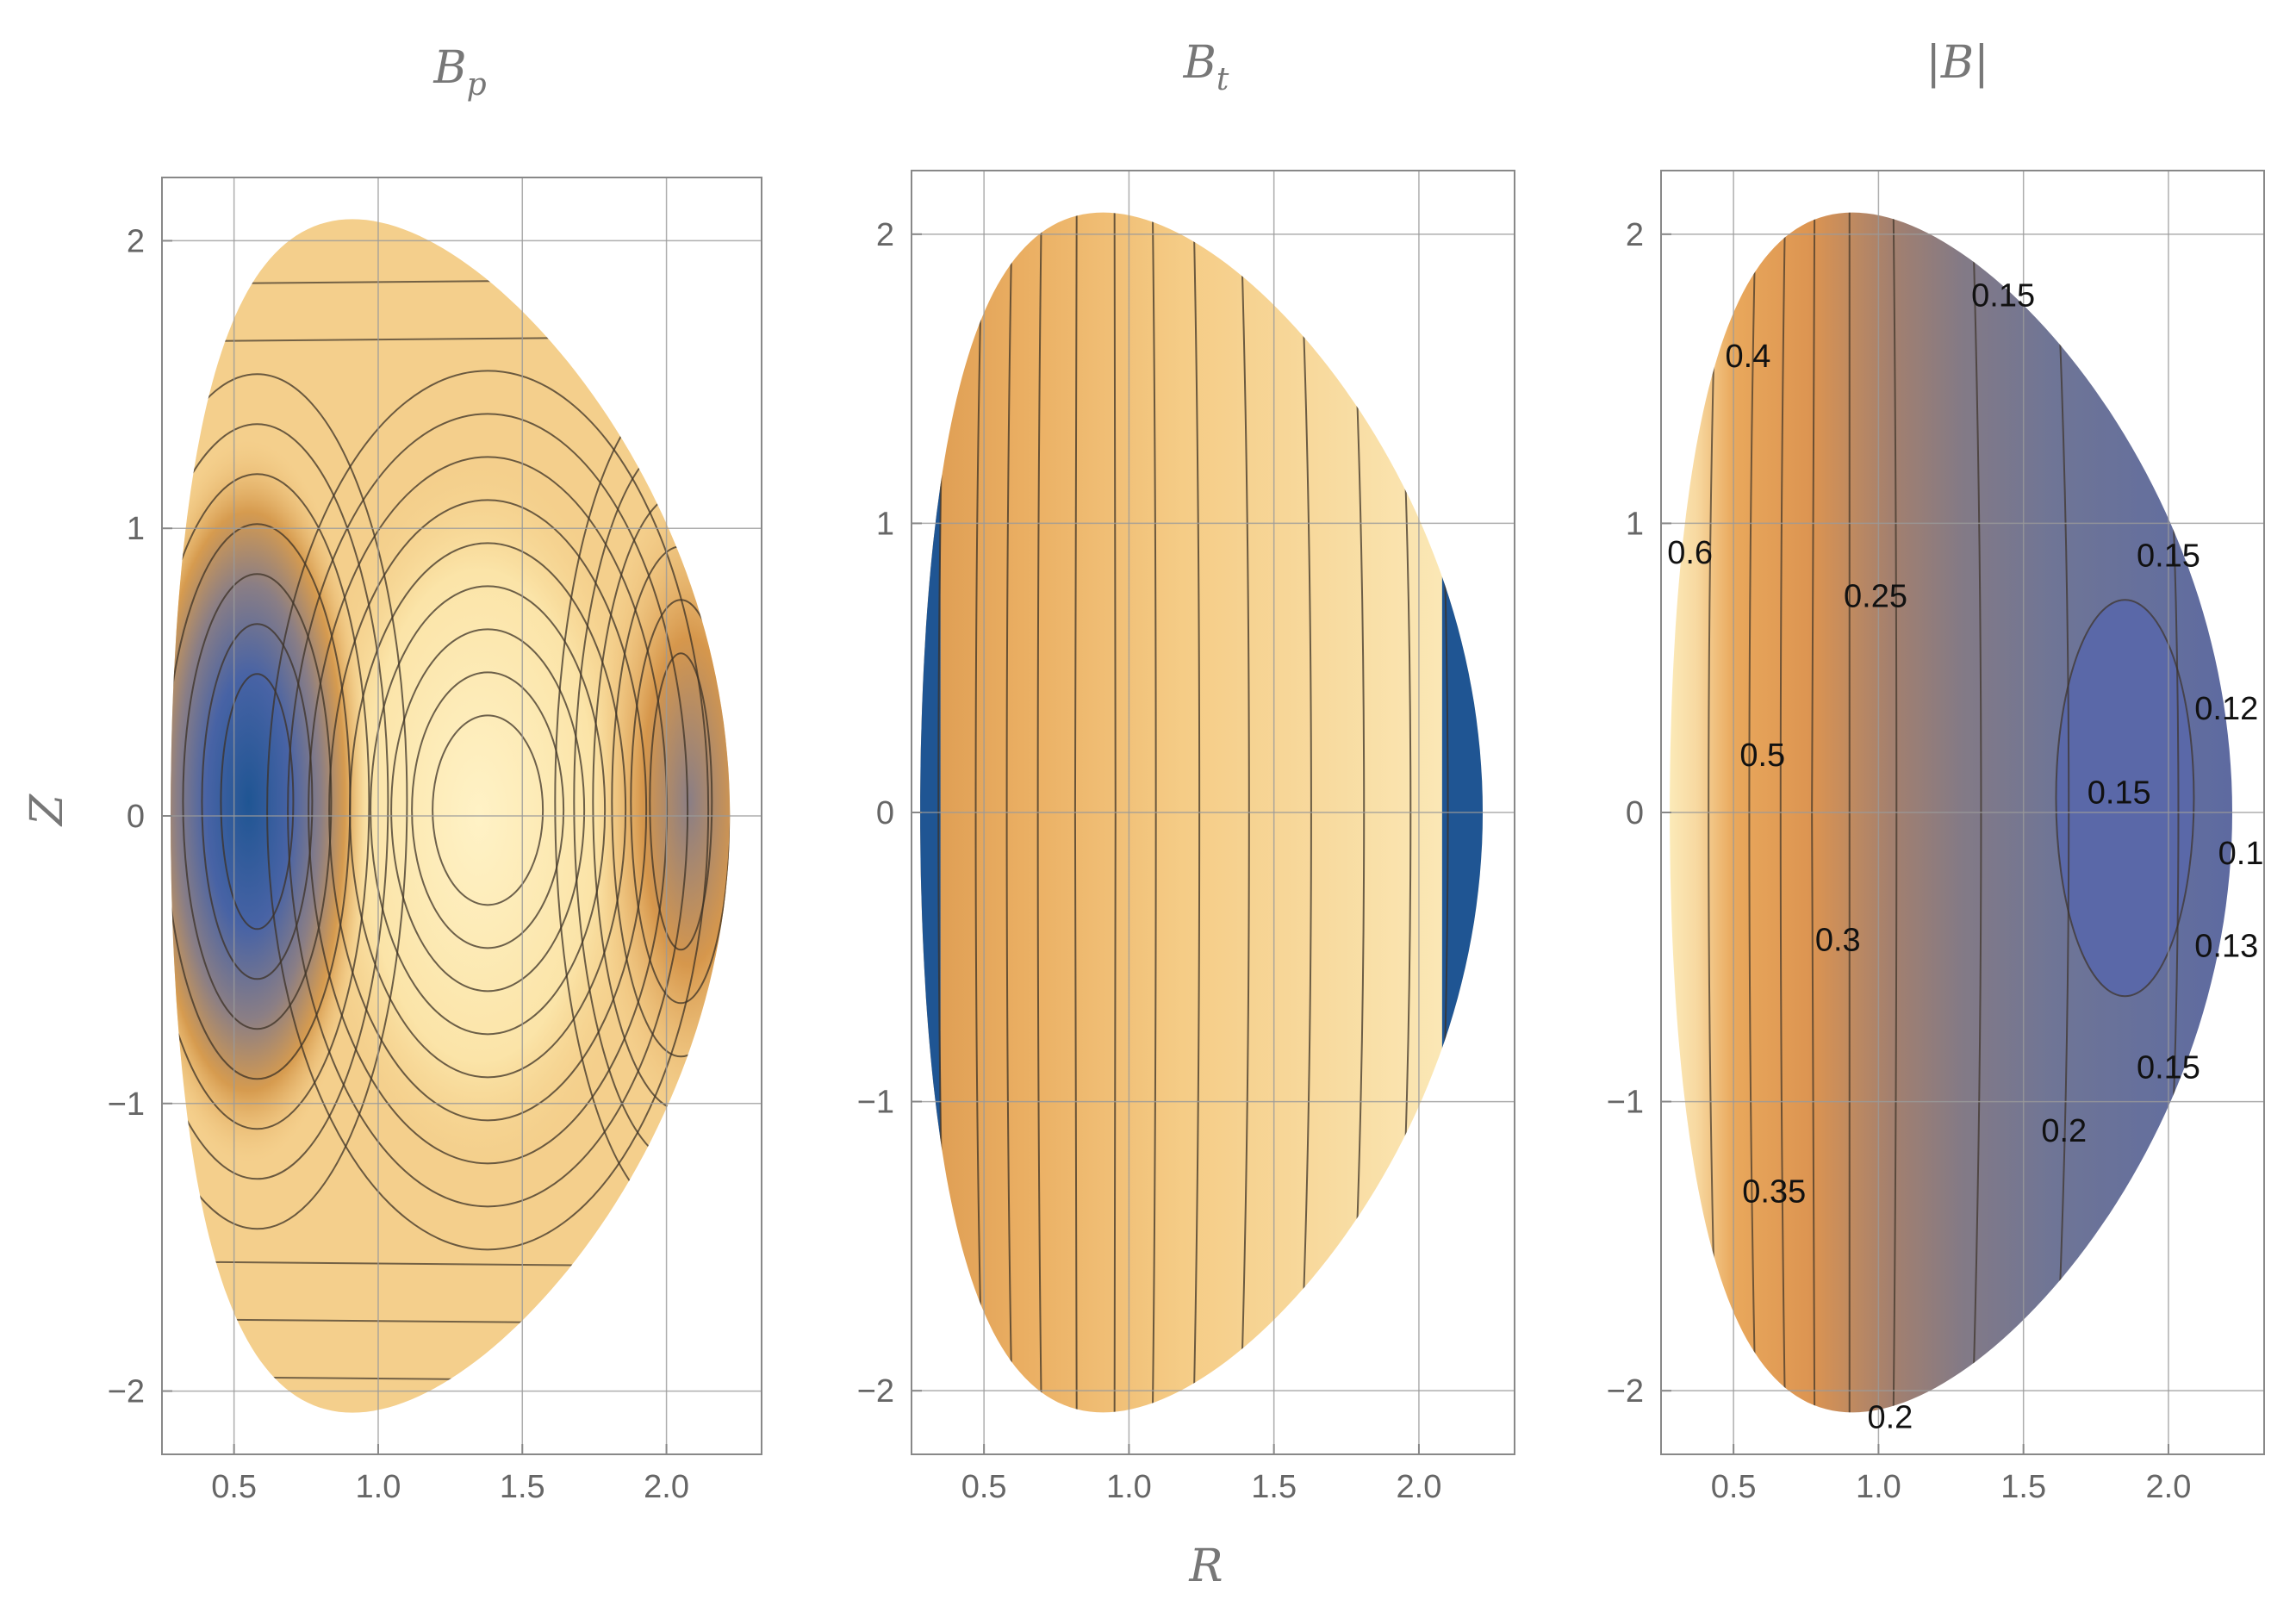  I want to click on y-axis-label: Z, so click(48, 811).